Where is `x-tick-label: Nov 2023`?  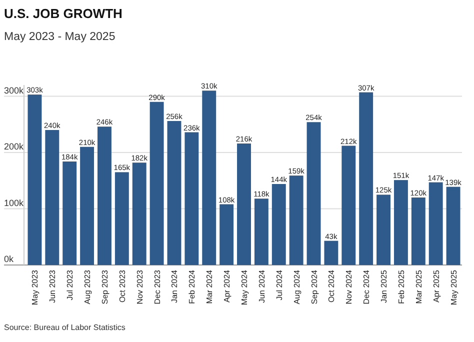
x-tick-label: Nov 2023 is located at coordinates (139, 286).